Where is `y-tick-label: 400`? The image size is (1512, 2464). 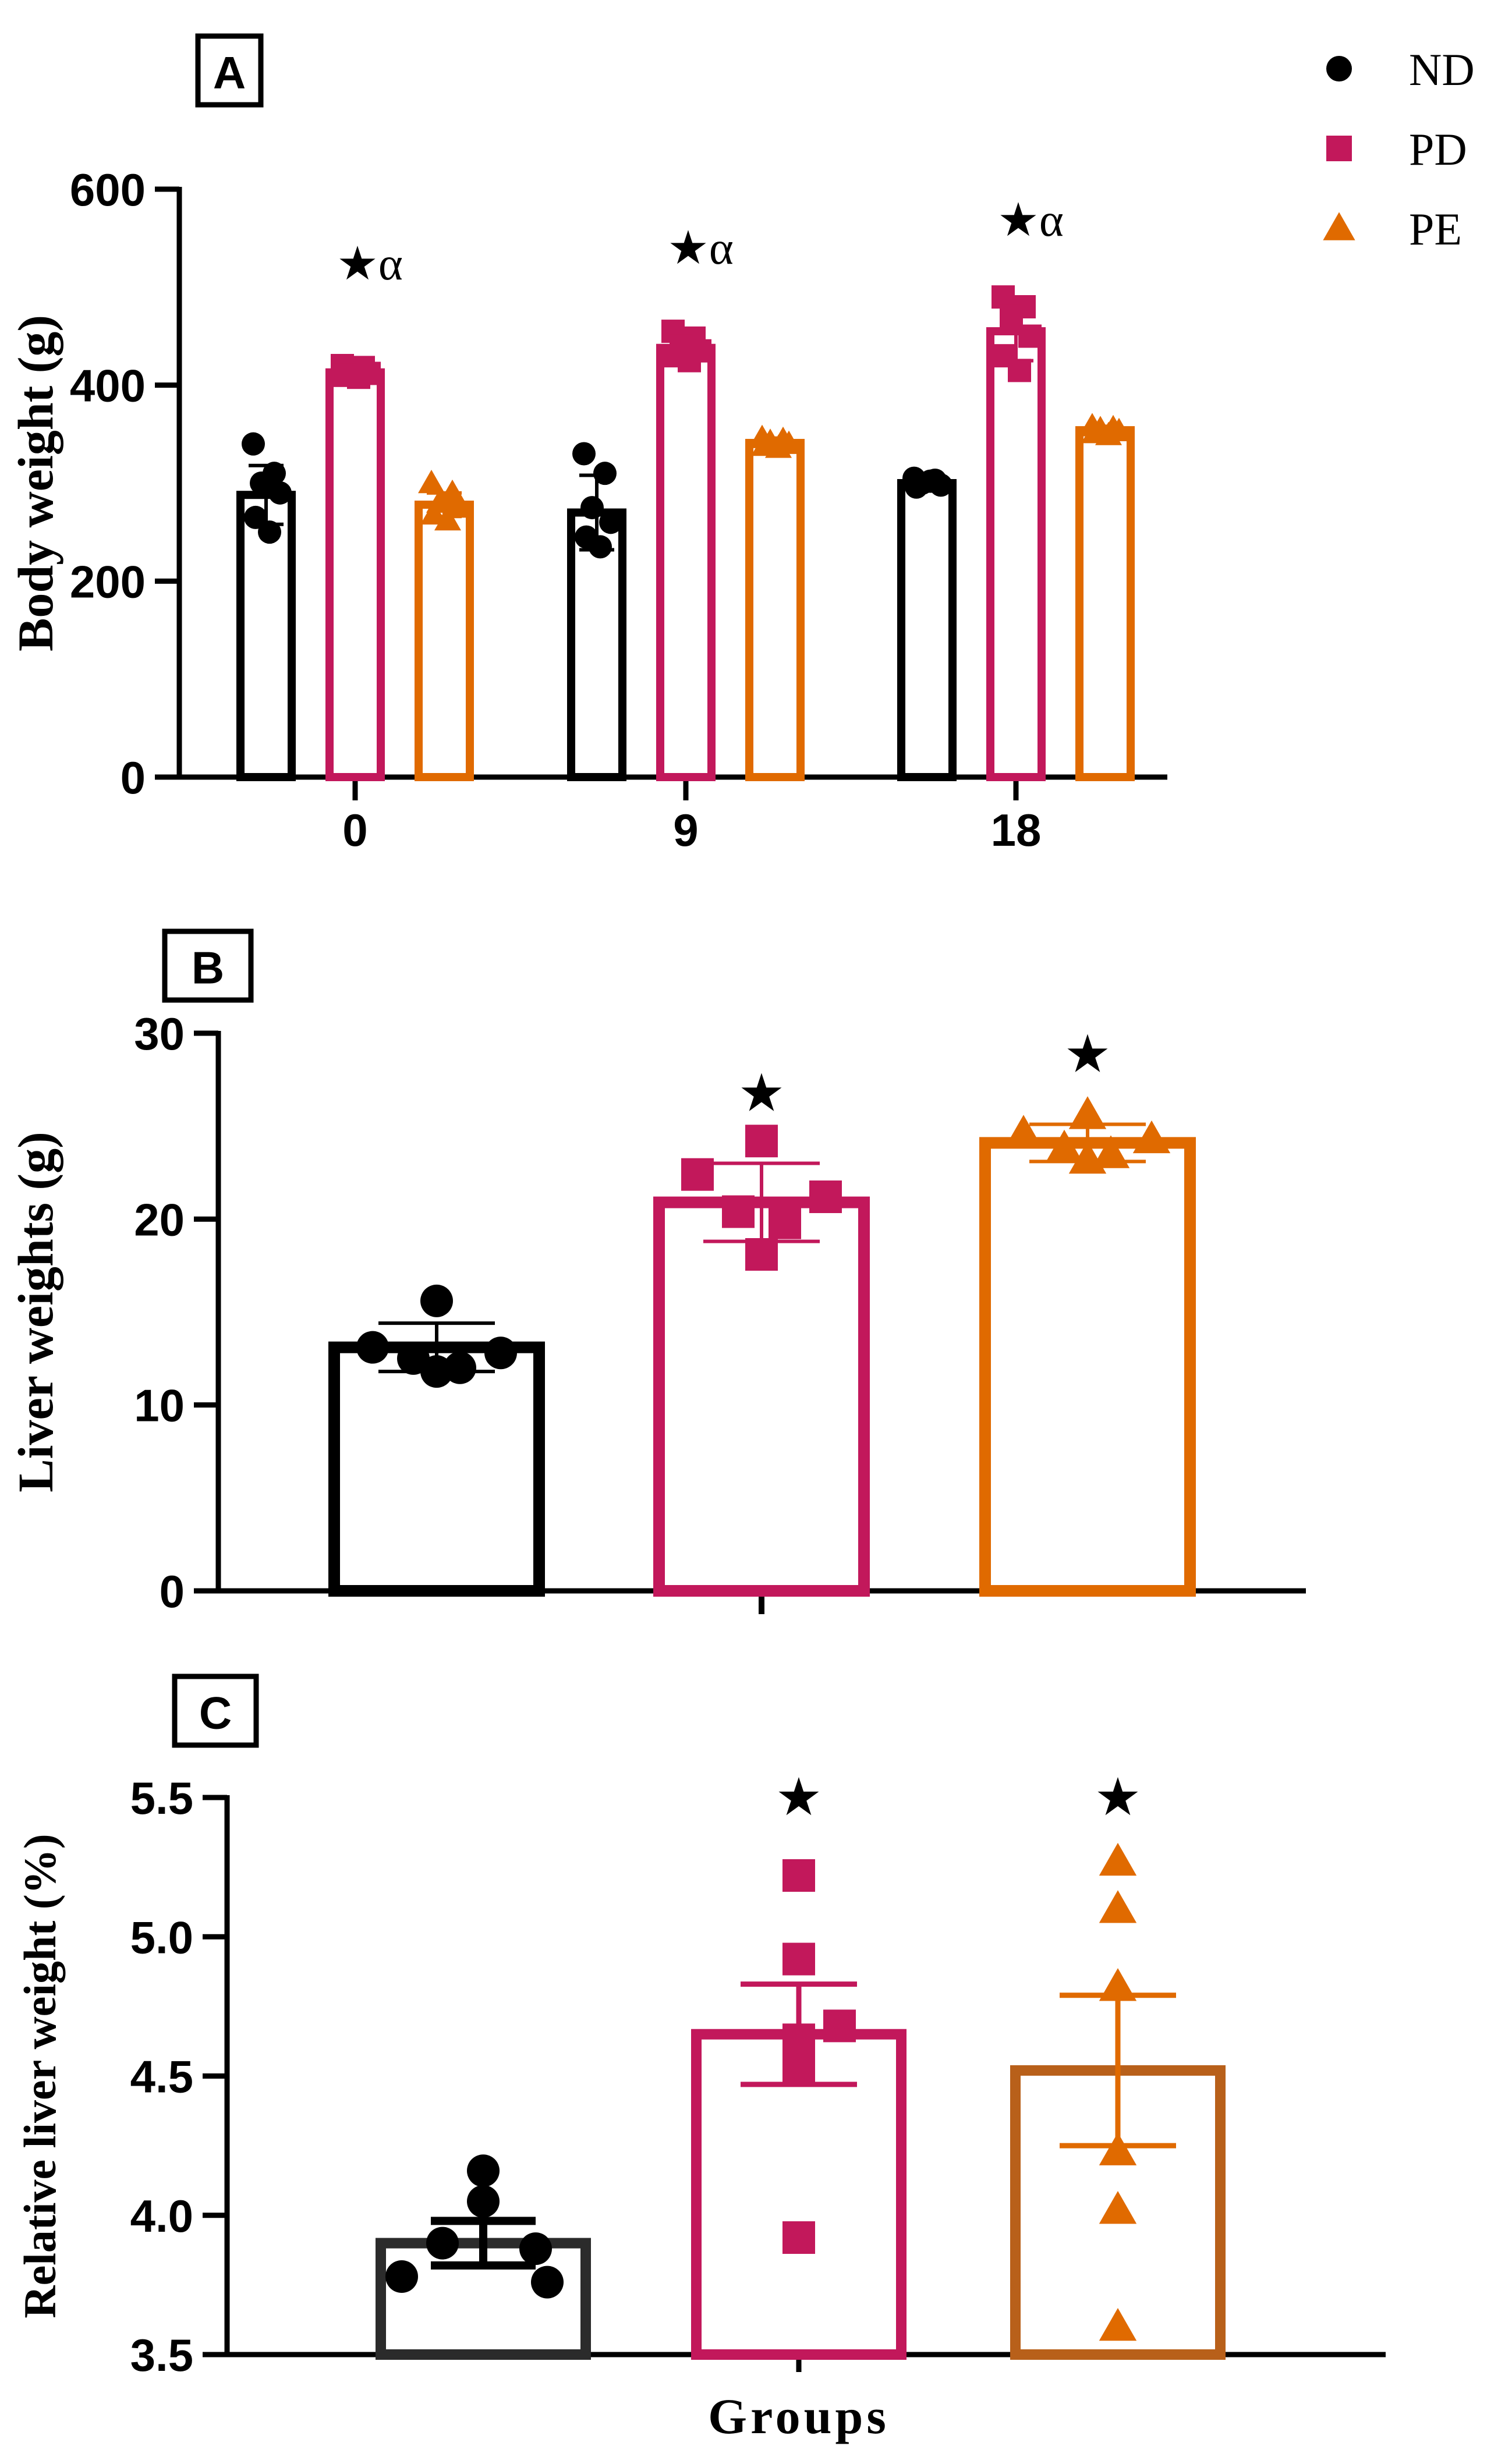 y-tick-label: 400 is located at coordinates (108, 386).